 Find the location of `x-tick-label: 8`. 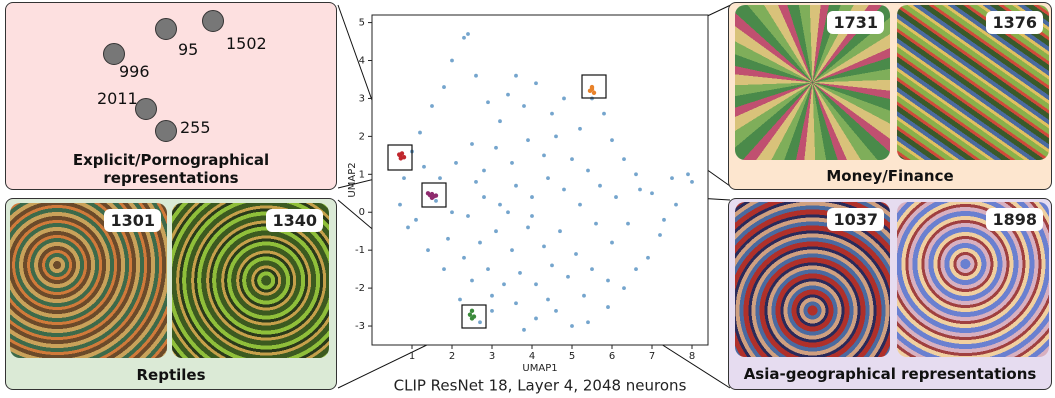

x-tick-label: 8 is located at coordinates (692, 356).